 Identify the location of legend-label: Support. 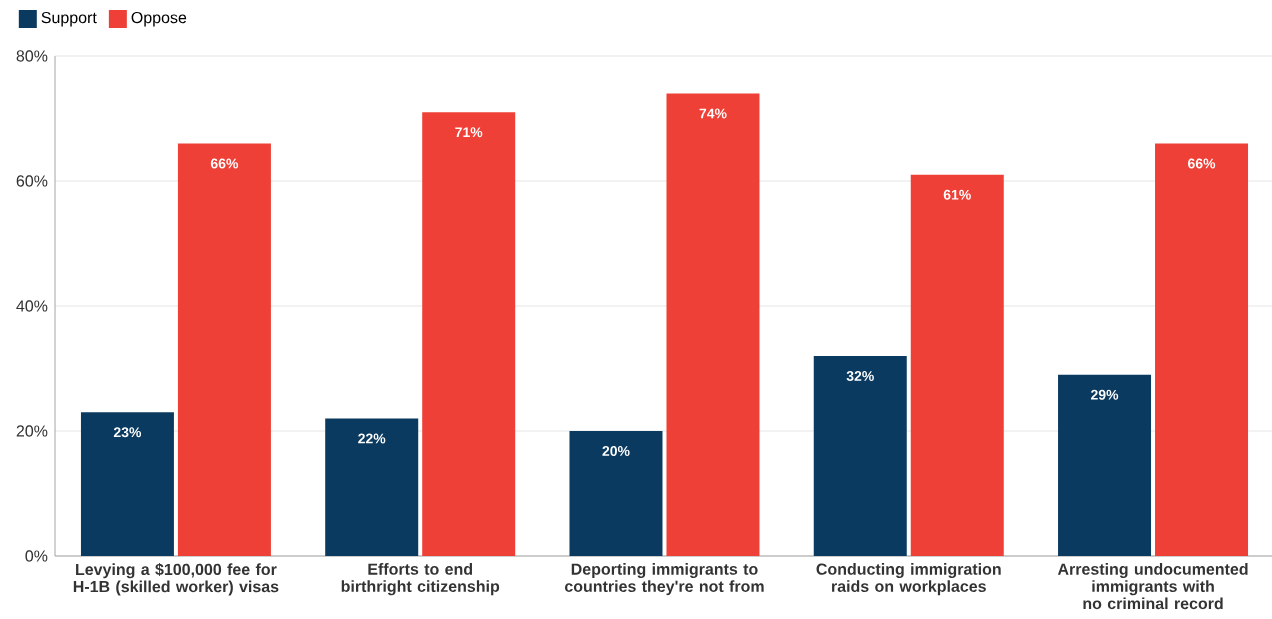
(69, 19).